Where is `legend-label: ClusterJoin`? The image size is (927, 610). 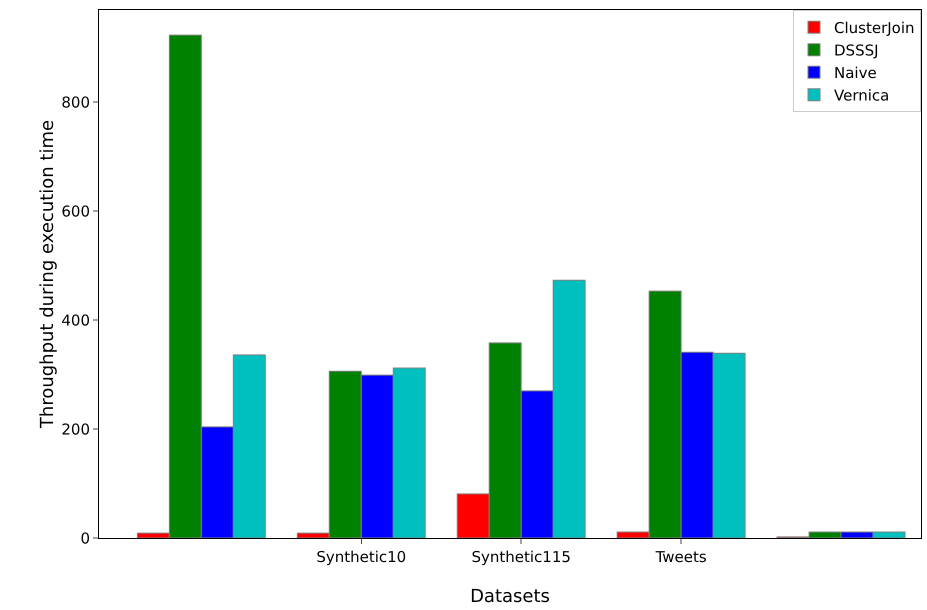 legend-label: ClusterJoin is located at coordinates (874, 28).